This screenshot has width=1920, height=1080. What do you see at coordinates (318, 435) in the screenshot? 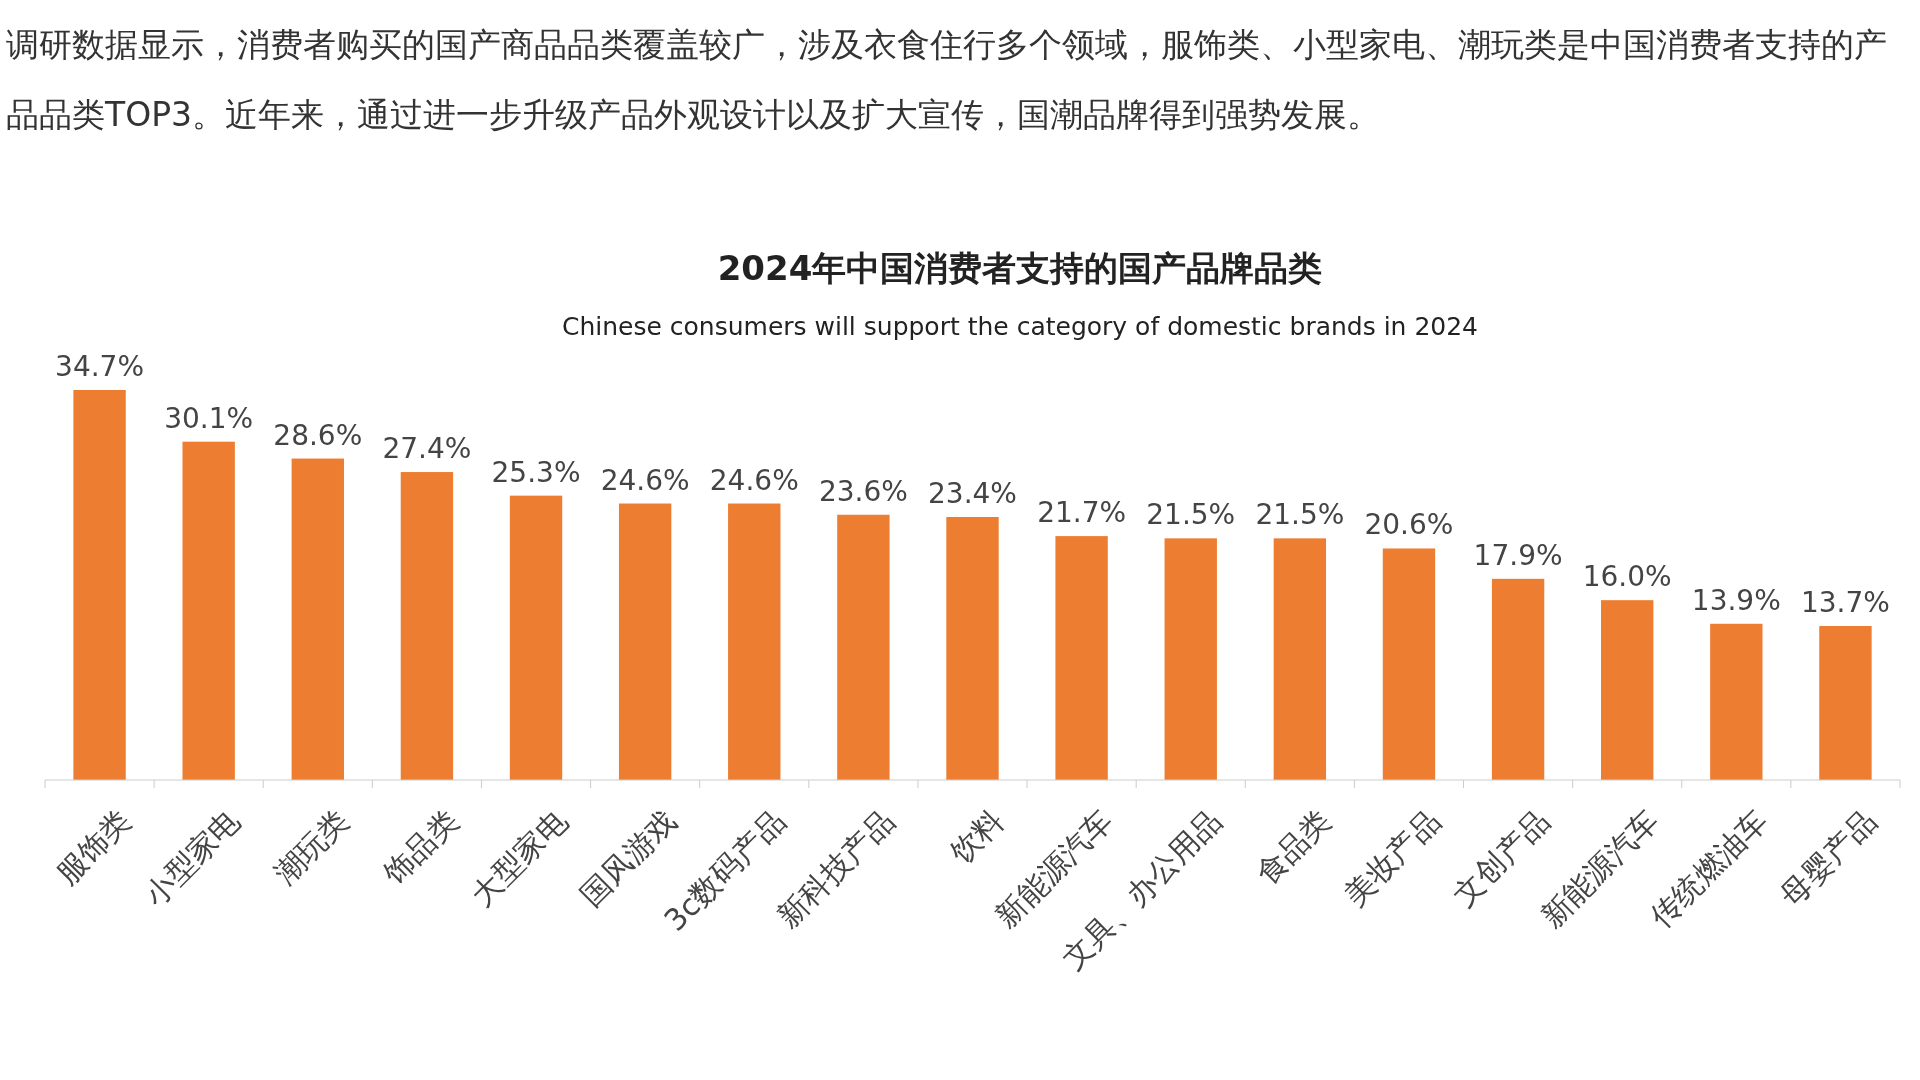
I see `data-label: 28.6%` at bounding box center [318, 435].